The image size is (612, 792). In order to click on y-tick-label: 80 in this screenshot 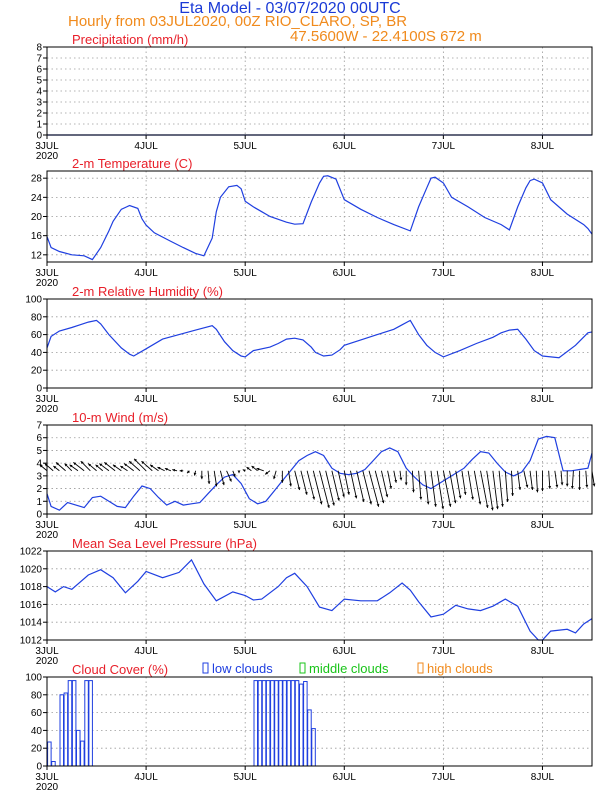, I will do `click(37, 317)`.